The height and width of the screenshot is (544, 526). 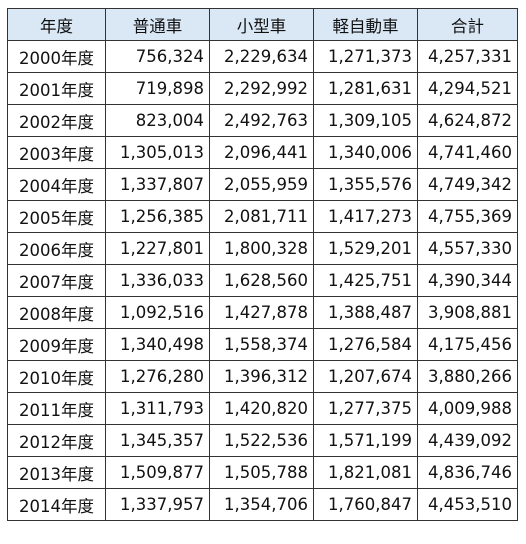 I want to click on cell-total: 4,557,330, so click(x=467, y=248).